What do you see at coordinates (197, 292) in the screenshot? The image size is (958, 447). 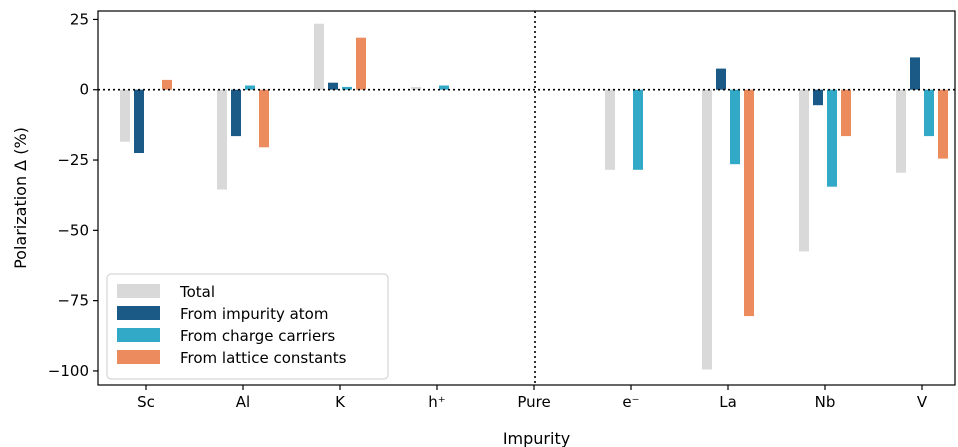 I see `legend-label: Total` at bounding box center [197, 292].